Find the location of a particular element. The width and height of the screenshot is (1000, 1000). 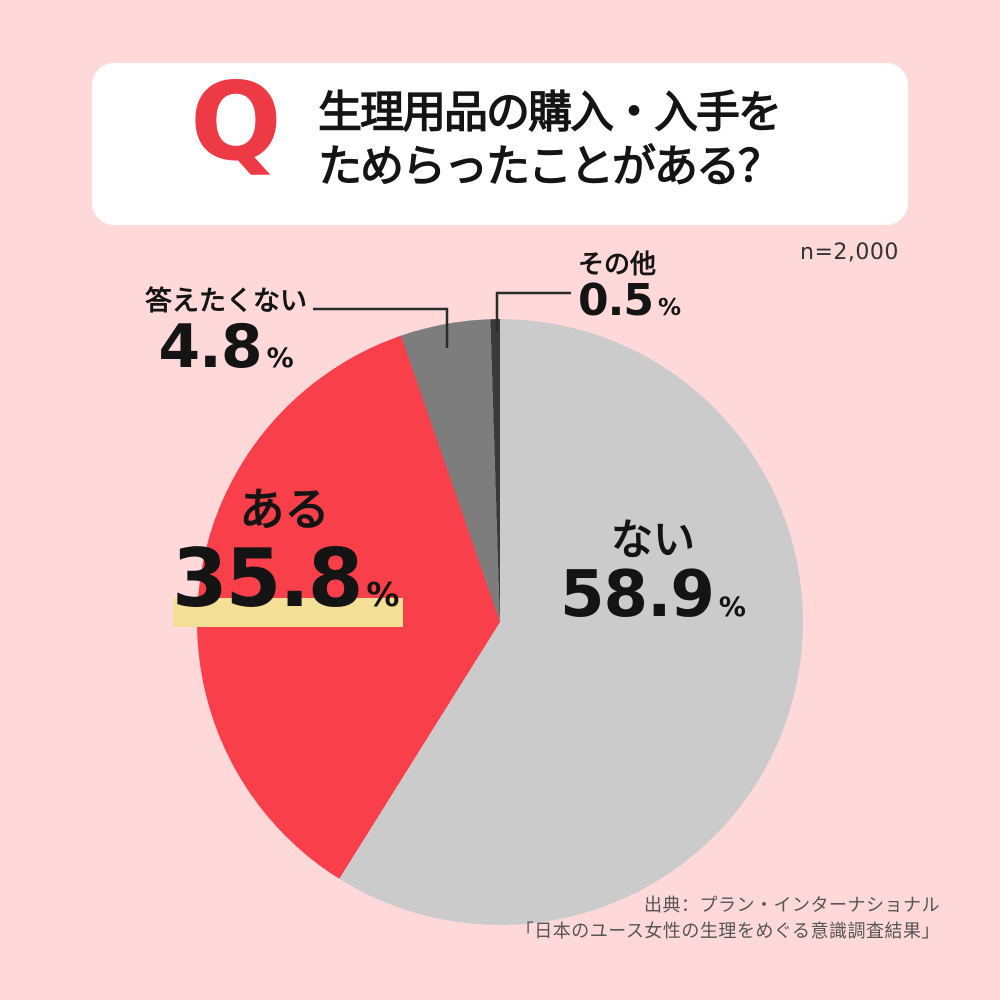

question-line-2: ためらったことがある？ is located at coordinates (550, 166).